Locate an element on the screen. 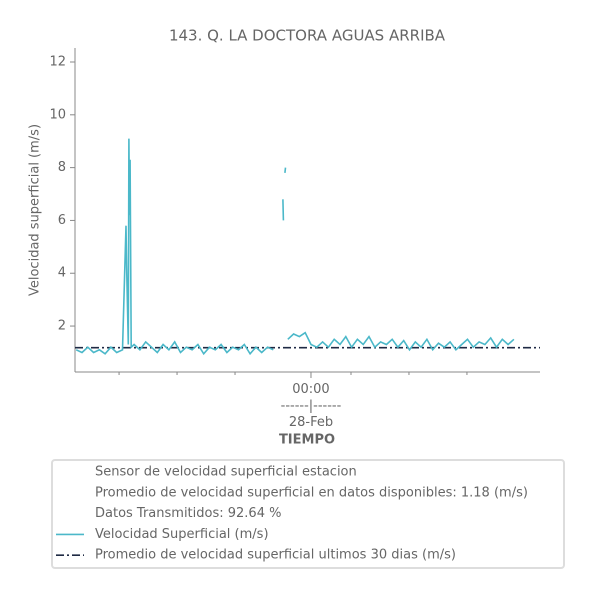 Image resolution: width=600 pixels, height=604 pixels. y-tick-label: 12 is located at coordinates (57, 61).